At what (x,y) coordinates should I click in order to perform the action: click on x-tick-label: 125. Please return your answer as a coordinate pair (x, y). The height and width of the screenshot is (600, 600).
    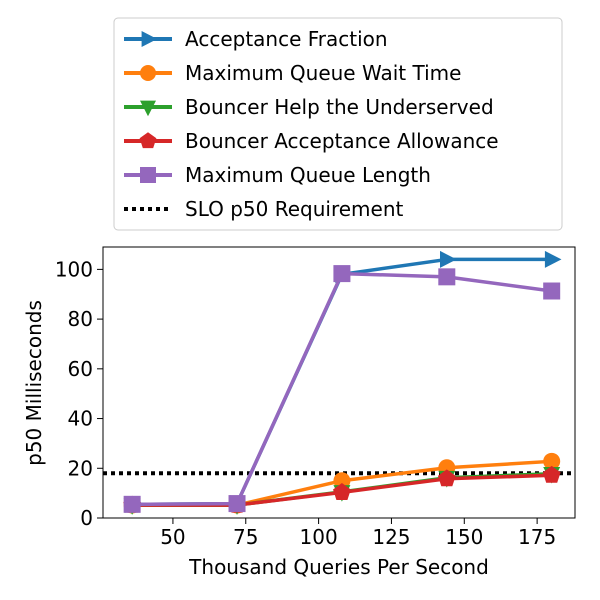
    Looking at the image, I should click on (391, 537).